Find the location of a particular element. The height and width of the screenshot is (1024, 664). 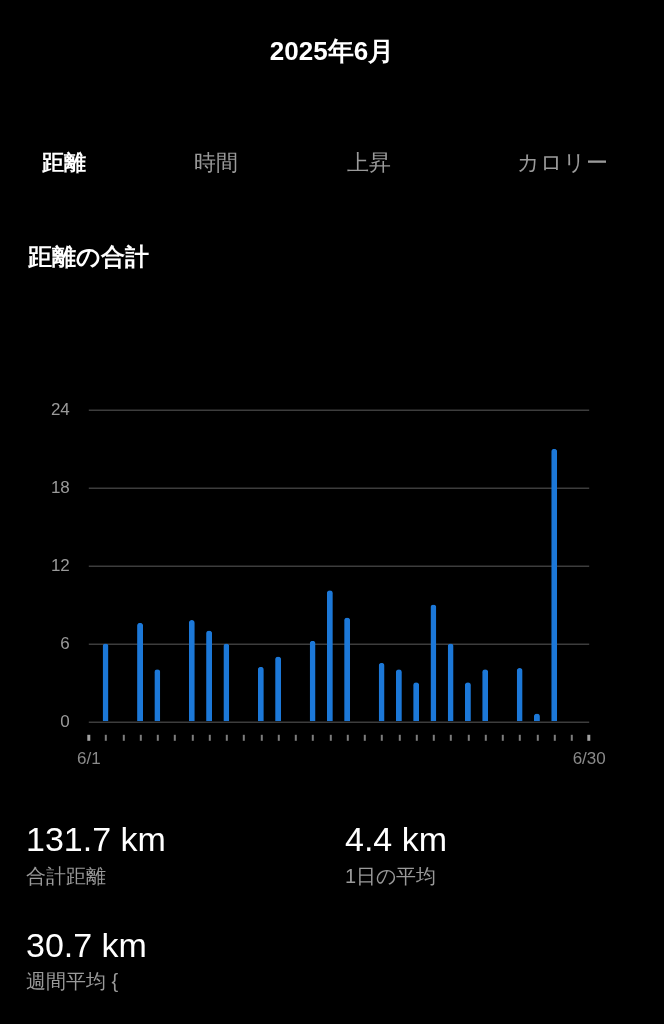

text: カロリー is located at coordinates (562, 162).